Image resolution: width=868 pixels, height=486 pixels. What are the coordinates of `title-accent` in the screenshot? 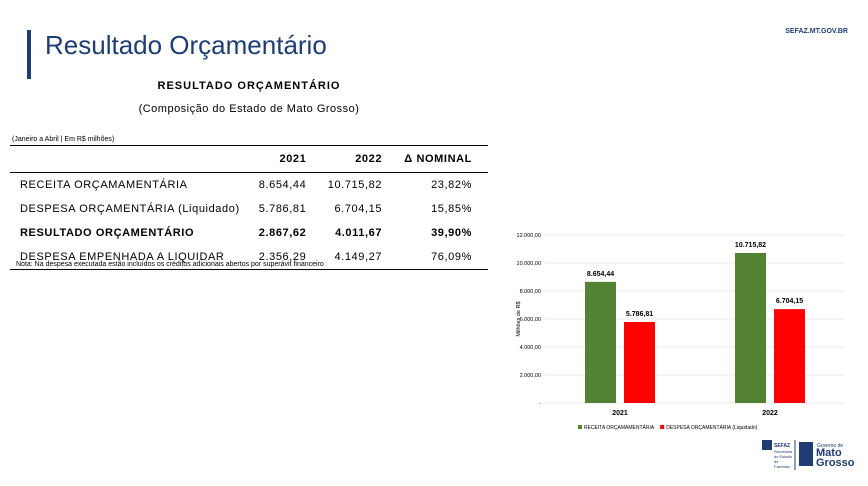 It's located at (29, 54).